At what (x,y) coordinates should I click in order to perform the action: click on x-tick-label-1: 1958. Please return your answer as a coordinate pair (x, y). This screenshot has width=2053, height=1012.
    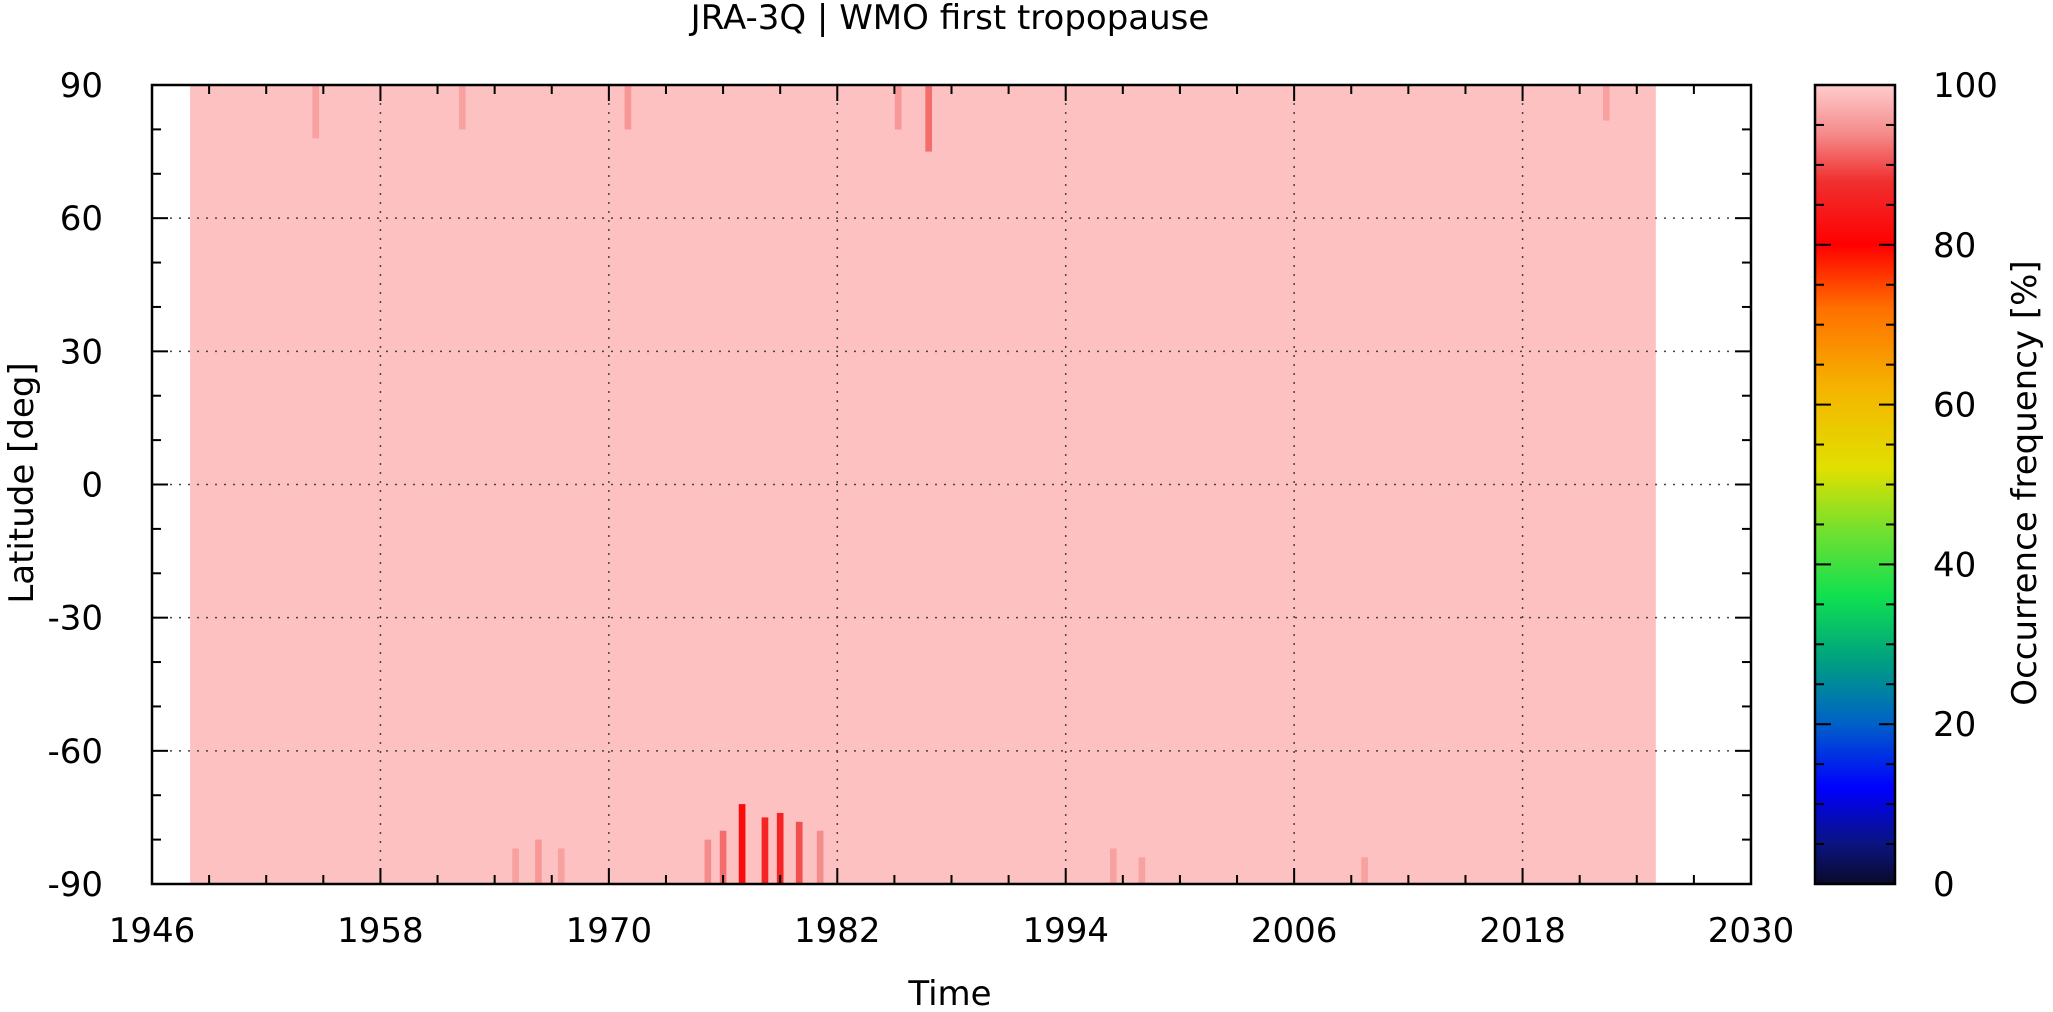
    Looking at the image, I should click on (380, 931).